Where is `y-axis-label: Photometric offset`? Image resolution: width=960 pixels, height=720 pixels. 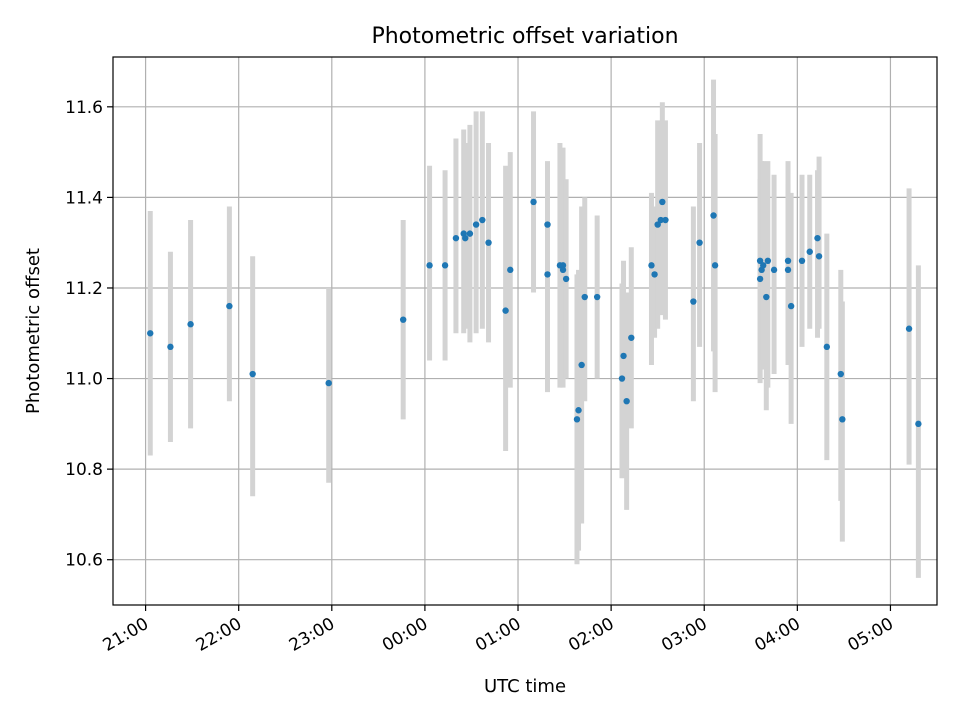
y-axis-label: Photometric offset is located at coordinates (33, 331).